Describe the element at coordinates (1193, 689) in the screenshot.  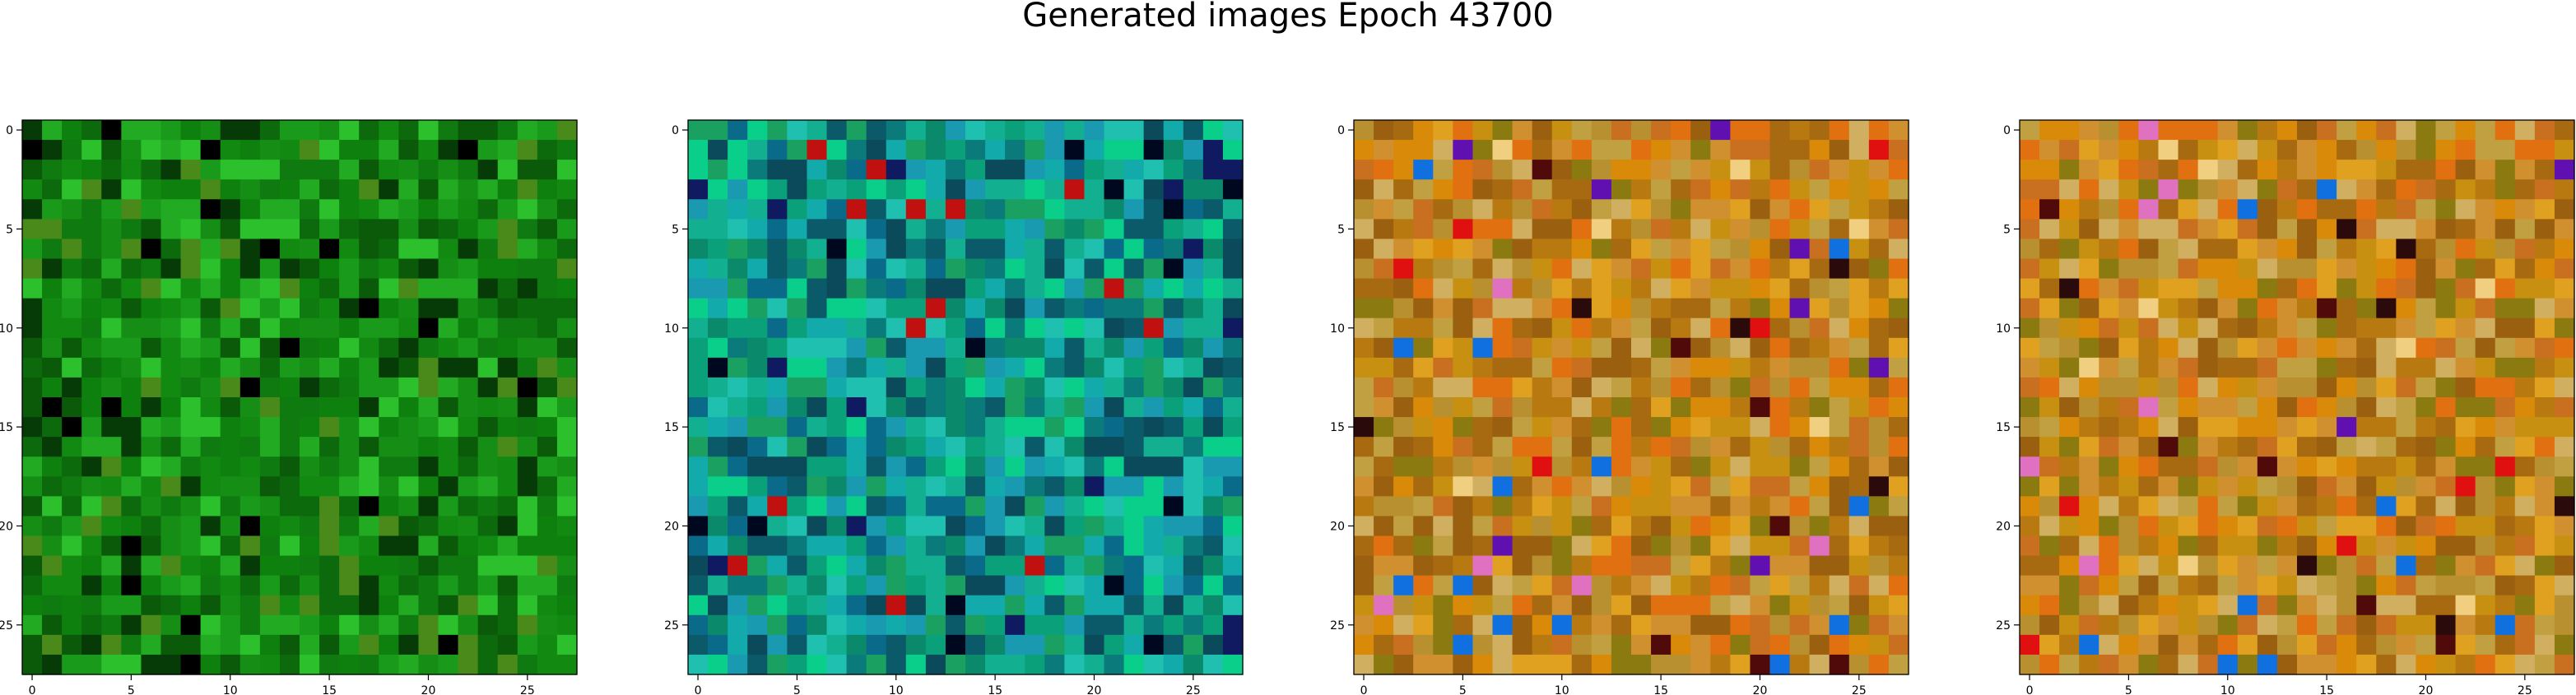
I see `x-tick-label: 25` at that location.